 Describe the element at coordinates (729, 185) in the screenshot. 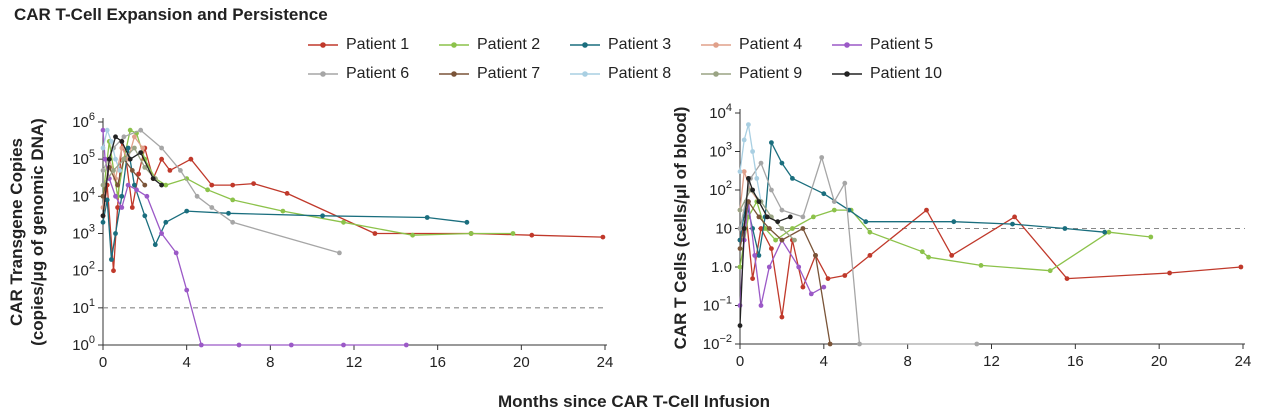

I see `y-tick-exponent: 2` at that location.